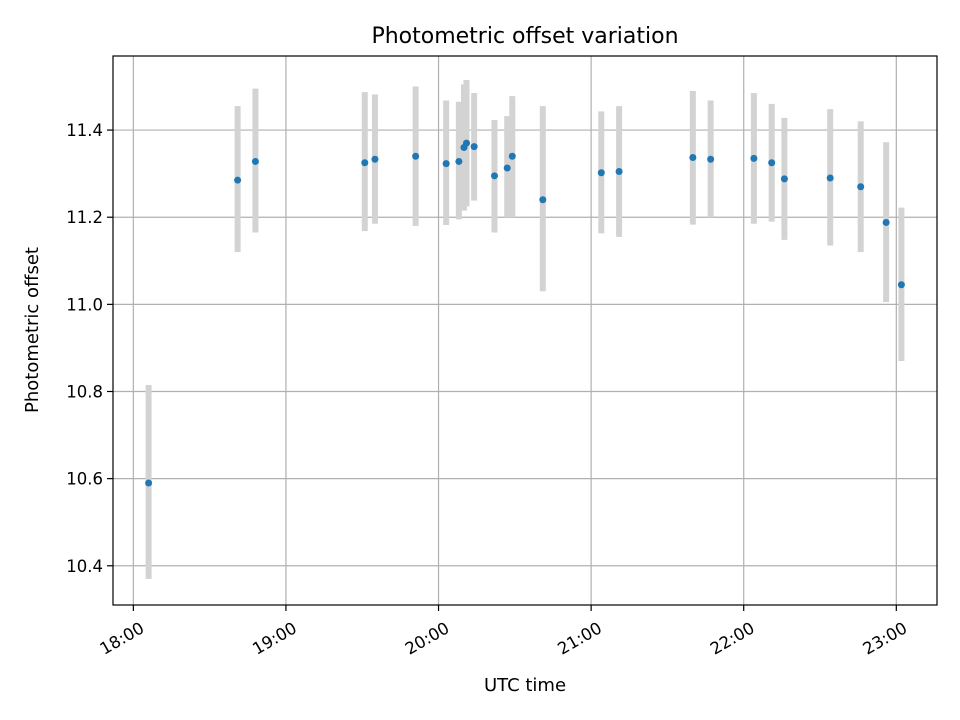 This screenshot has height=720, width=960. What do you see at coordinates (84, 304) in the screenshot?
I see `y-tick-label: 11.0` at bounding box center [84, 304].